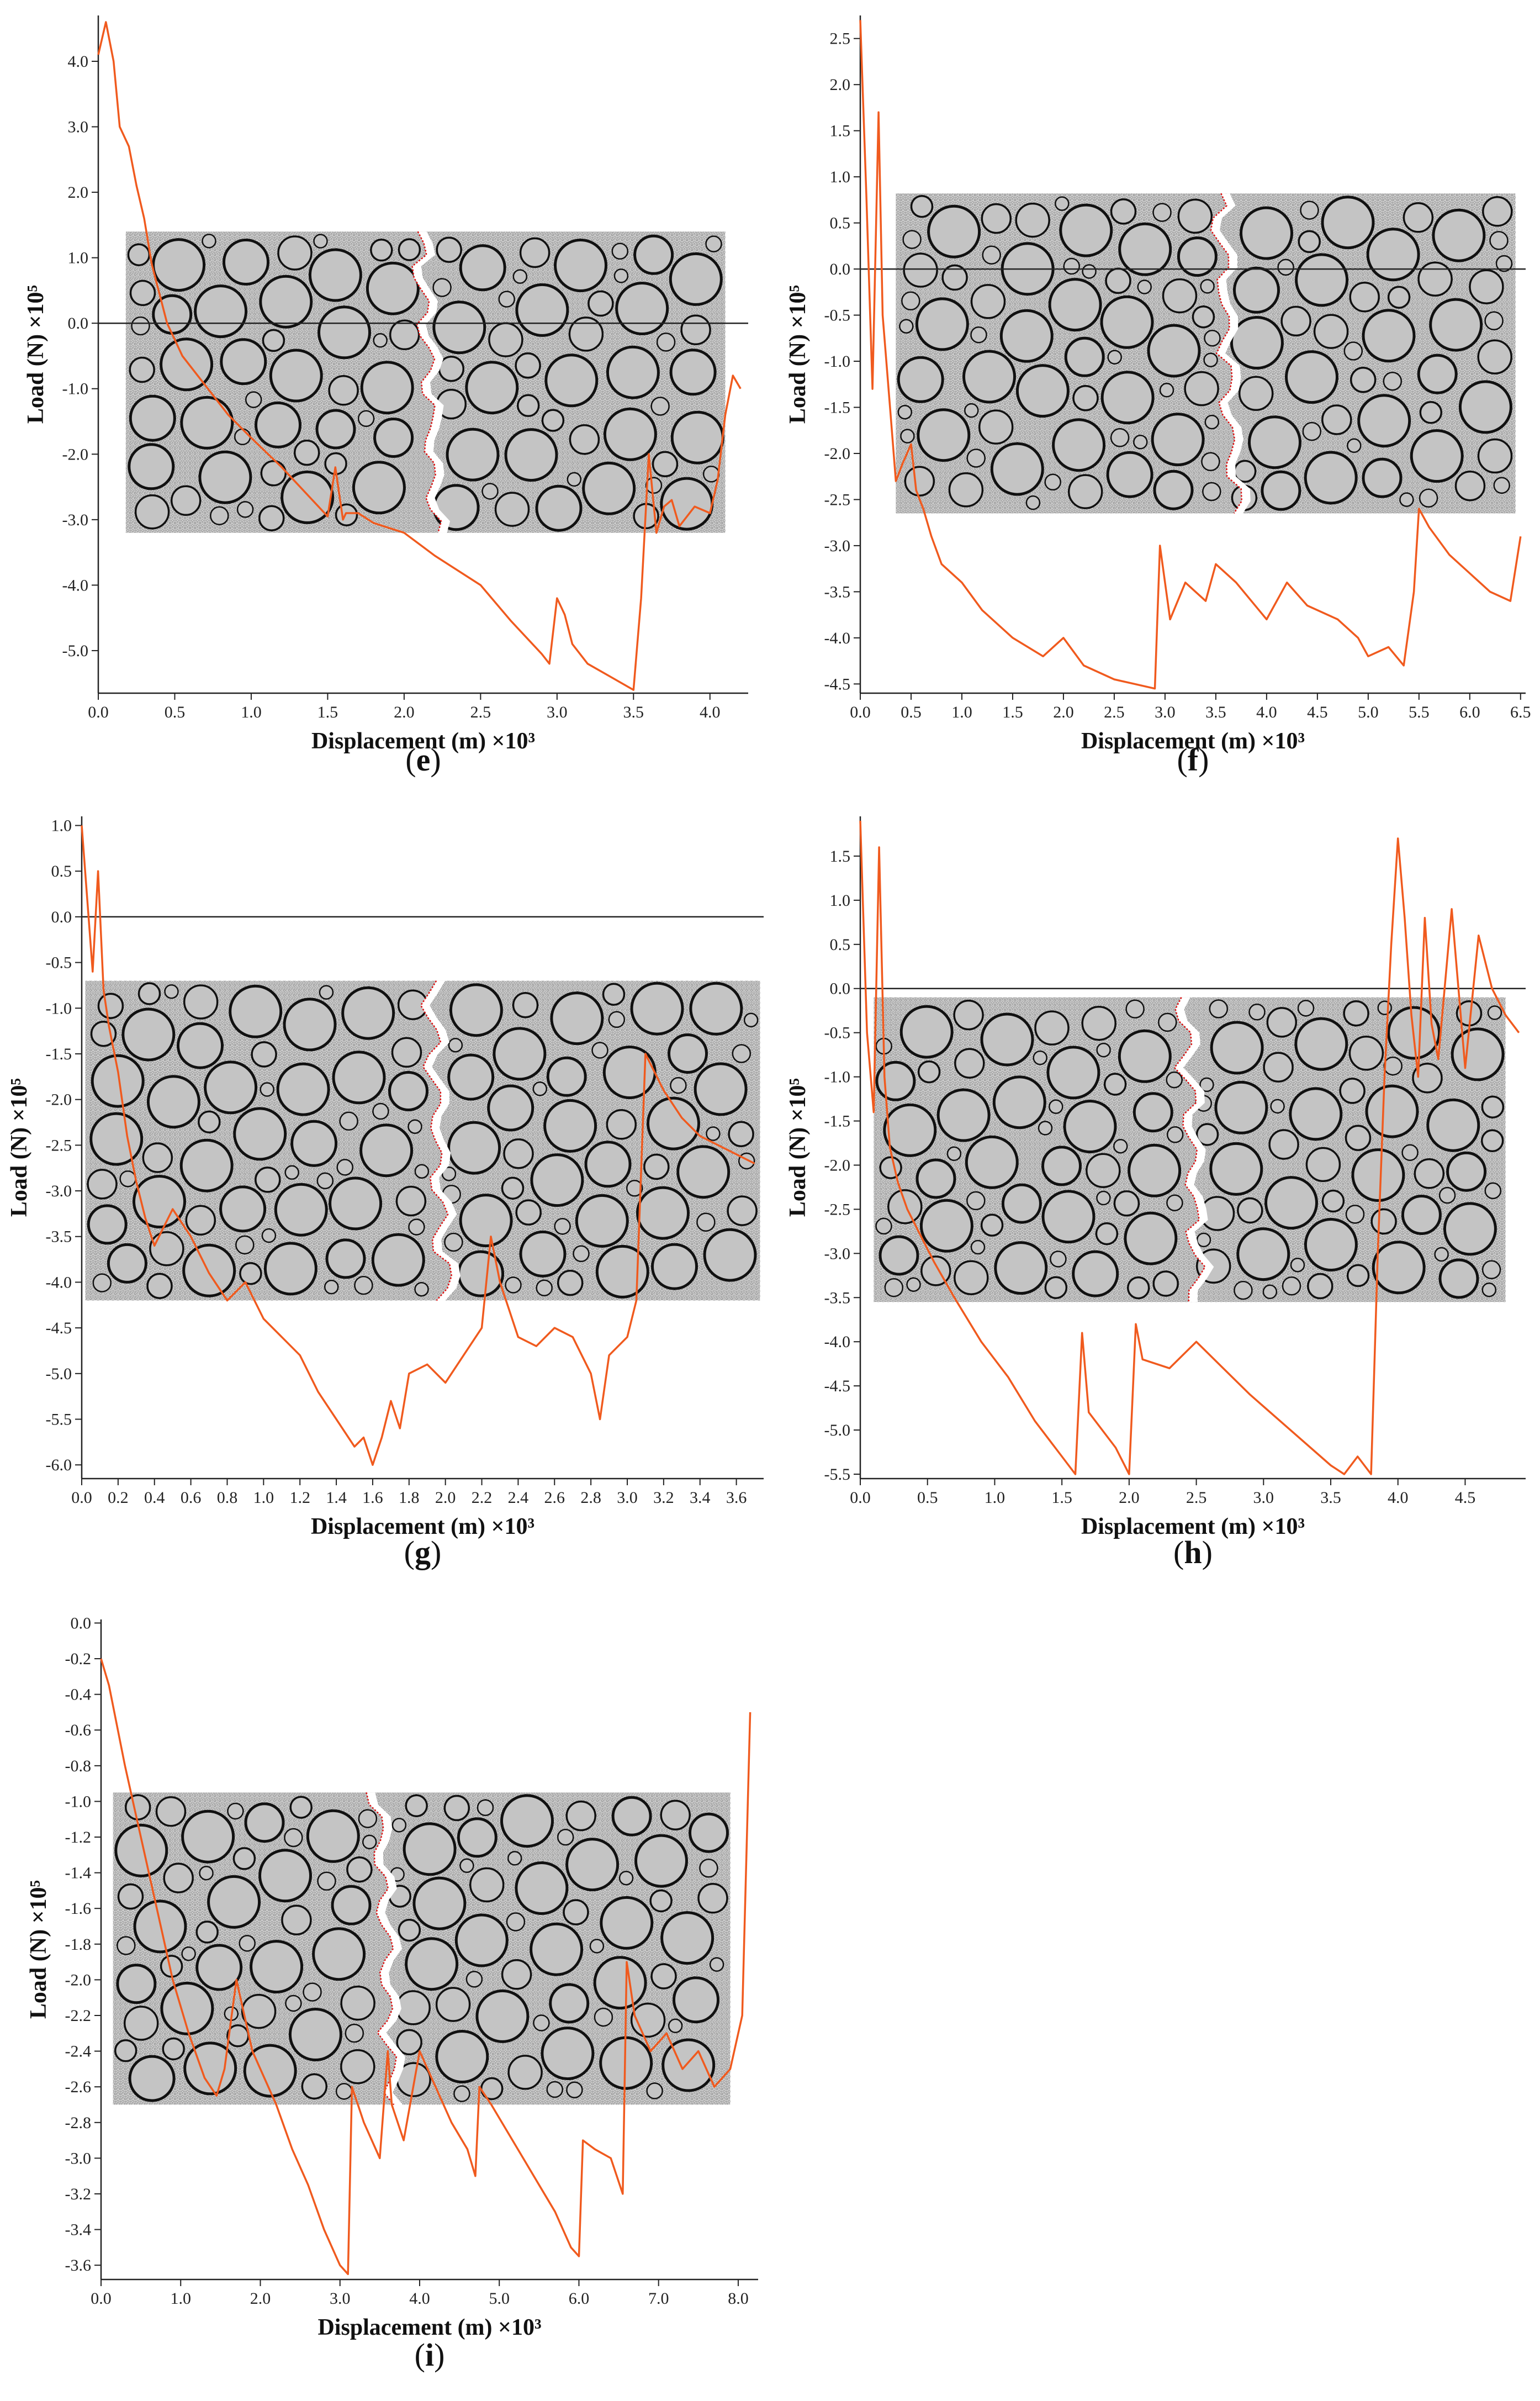 The height and width of the screenshot is (2401, 1540). What do you see at coordinates (837, 1033) in the screenshot?
I see `y-tick-label: -0.5` at bounding box center [837, 1033].